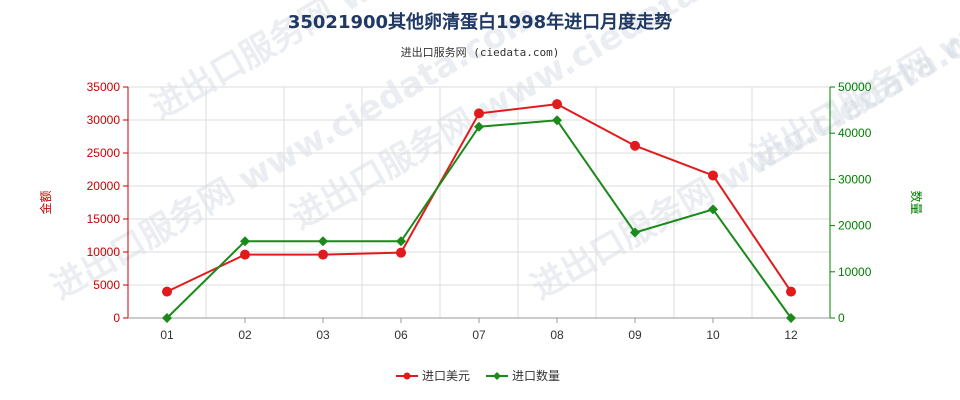  Describe the element at coordinates (713, 335) in the screenshot. I see `x-tick-label: 10` at that location.